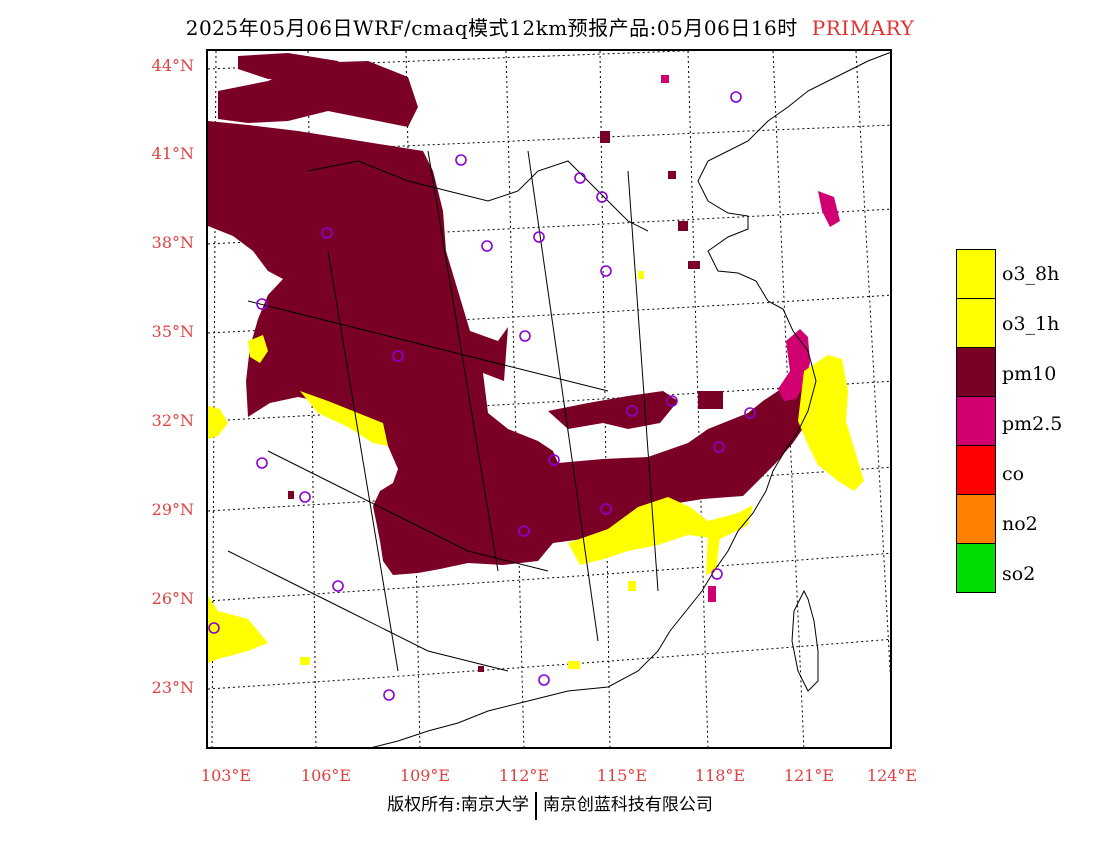 The height and width of the screenshot is (850, 1100). I want to click on legend-swatch-pm10, so click(976, 372).